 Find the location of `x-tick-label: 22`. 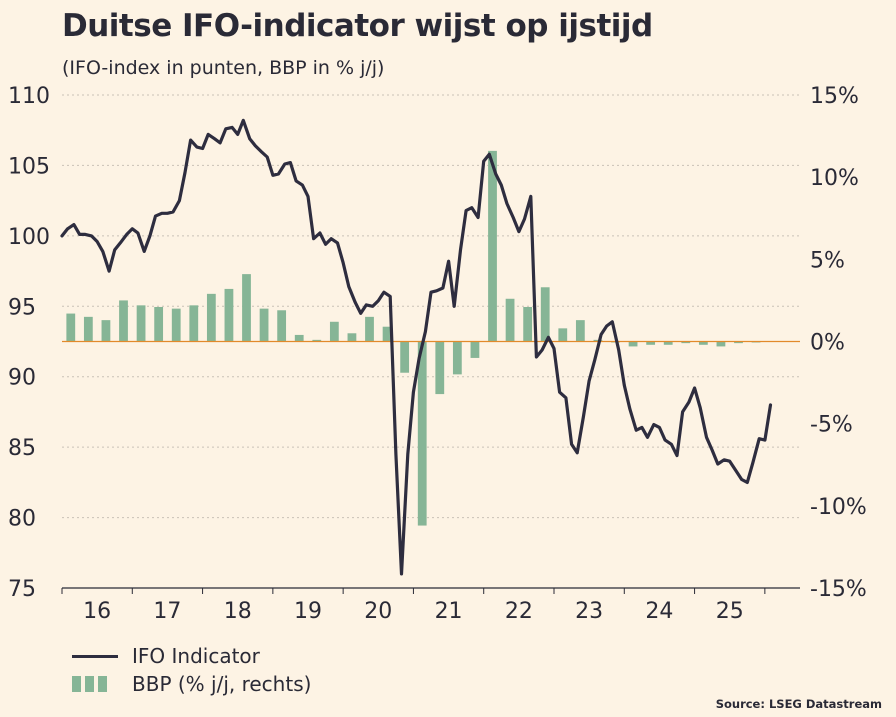

x-tick-label: 22 is located at coordinates (519, 611).